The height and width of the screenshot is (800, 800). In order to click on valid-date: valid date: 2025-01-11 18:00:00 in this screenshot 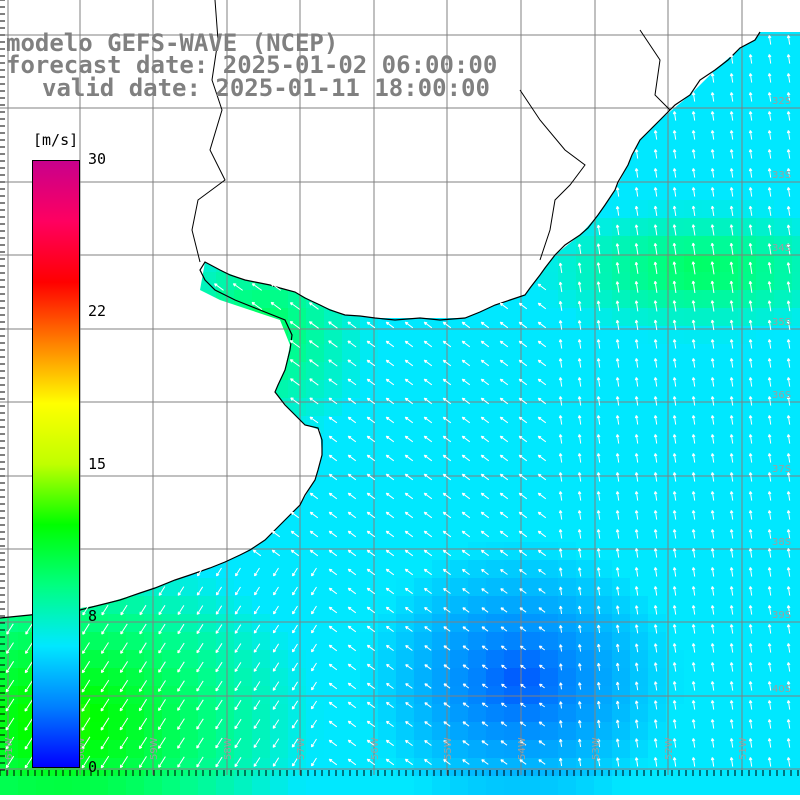, I will do `click(266, 88)`.